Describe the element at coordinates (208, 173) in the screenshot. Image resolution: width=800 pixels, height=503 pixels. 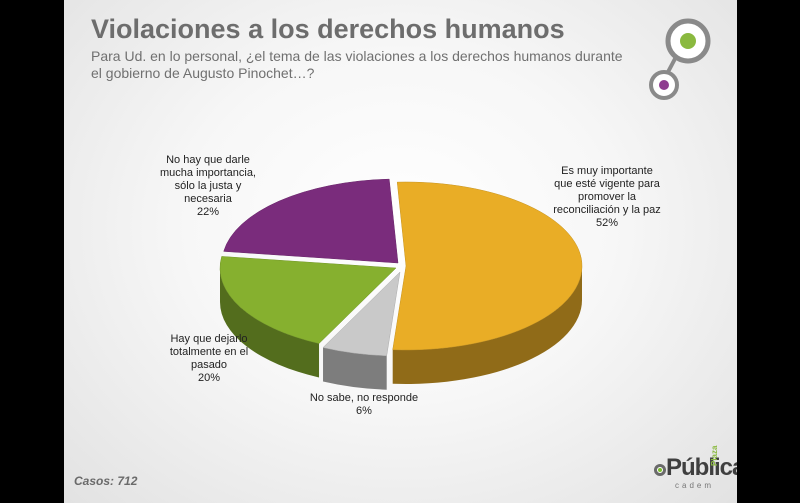
I see `label-line: mucha importancia,` at that location.